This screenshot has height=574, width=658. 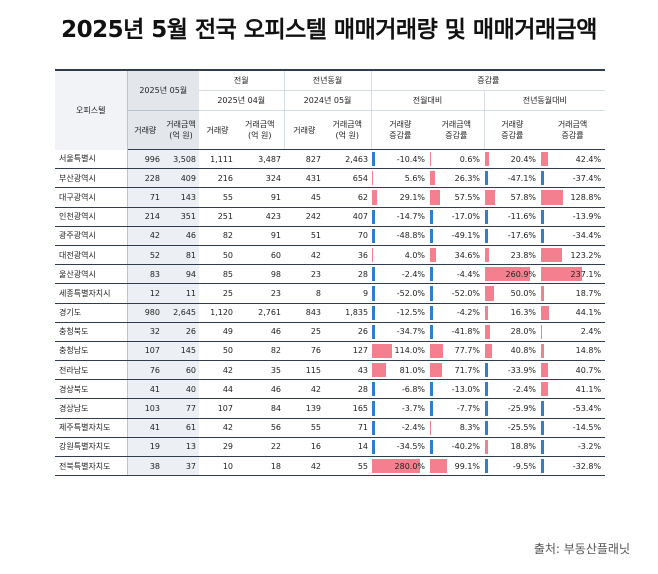 I want to click on rate-value: -14.5%, so click(x=587, y=428).